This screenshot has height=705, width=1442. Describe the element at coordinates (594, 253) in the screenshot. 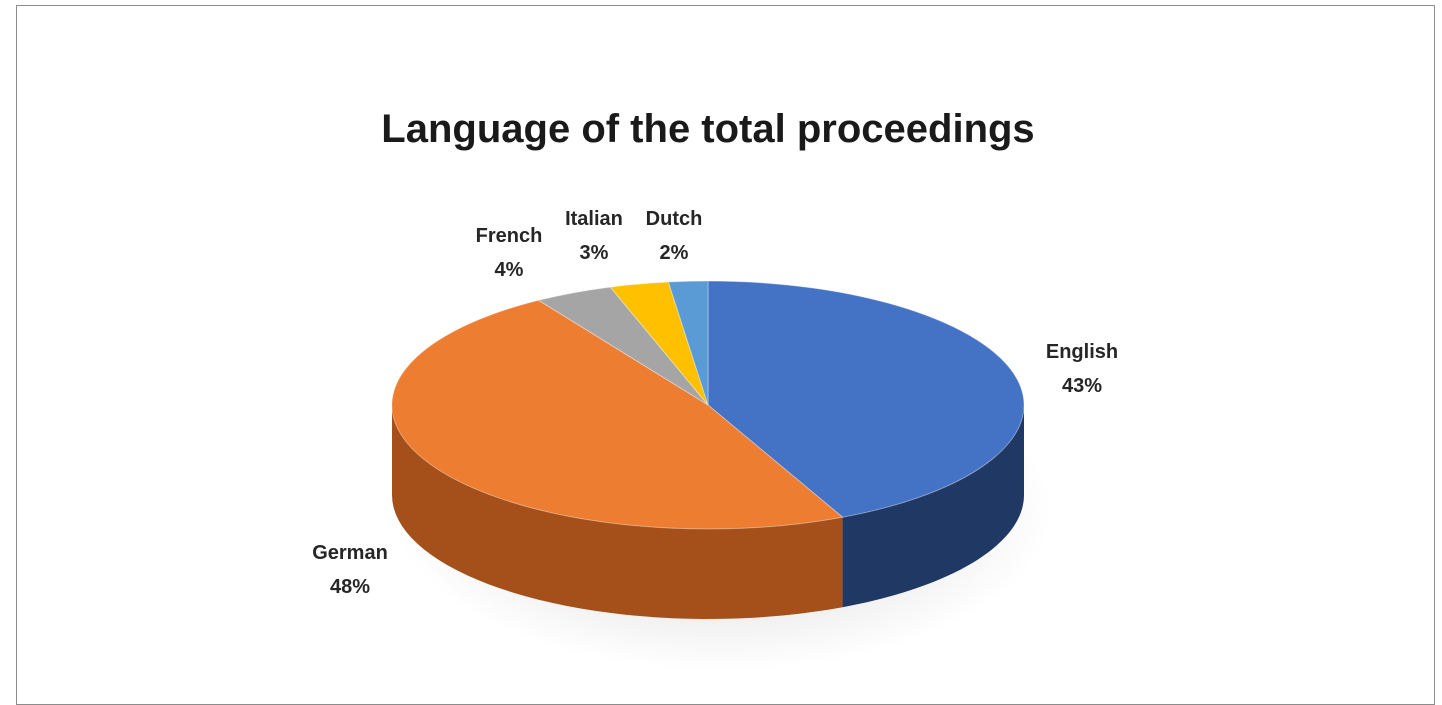

I see `data-label-italian-value: 3%` at that location.